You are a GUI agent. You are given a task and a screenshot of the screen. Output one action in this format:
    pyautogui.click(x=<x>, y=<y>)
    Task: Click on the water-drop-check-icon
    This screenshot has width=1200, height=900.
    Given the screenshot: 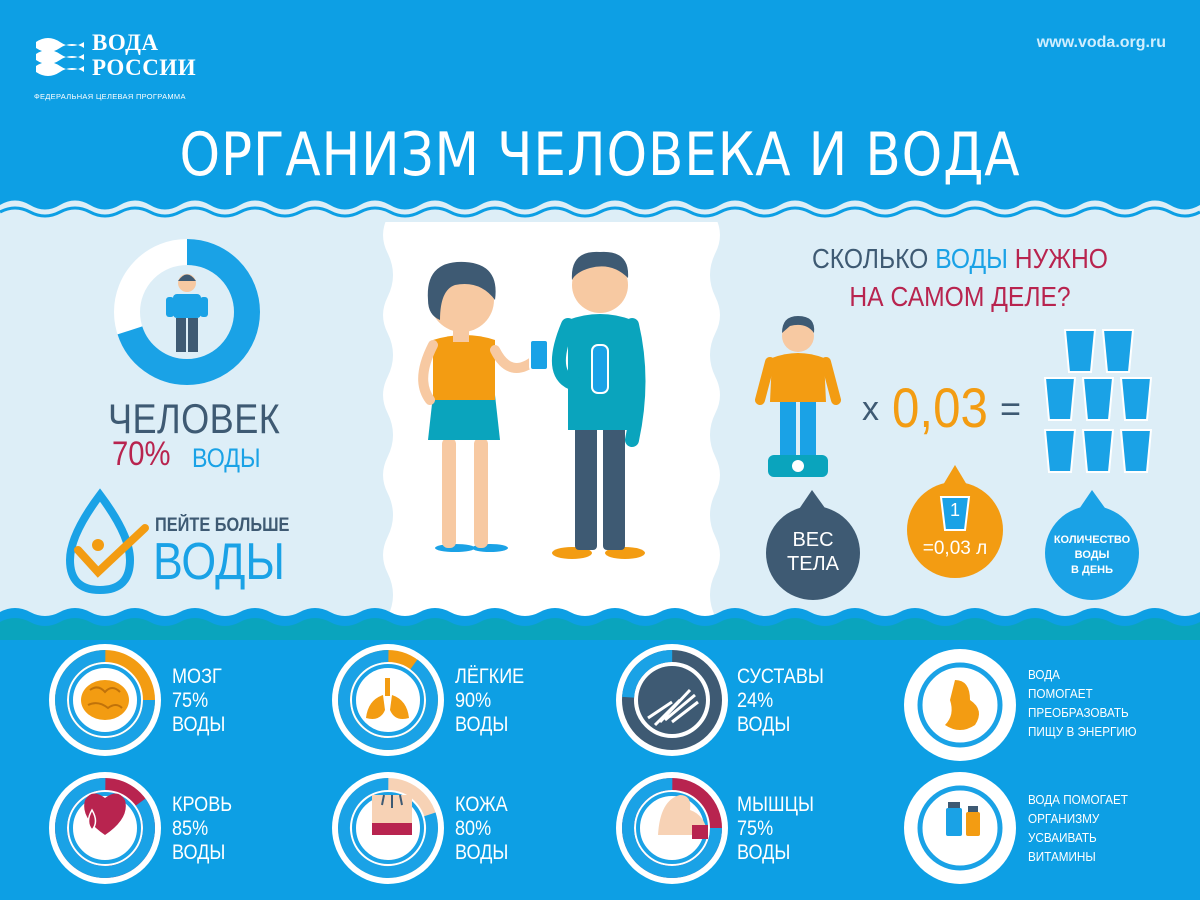 What is the action you would take?
    pyautogui.click(x=107, y=541)
    